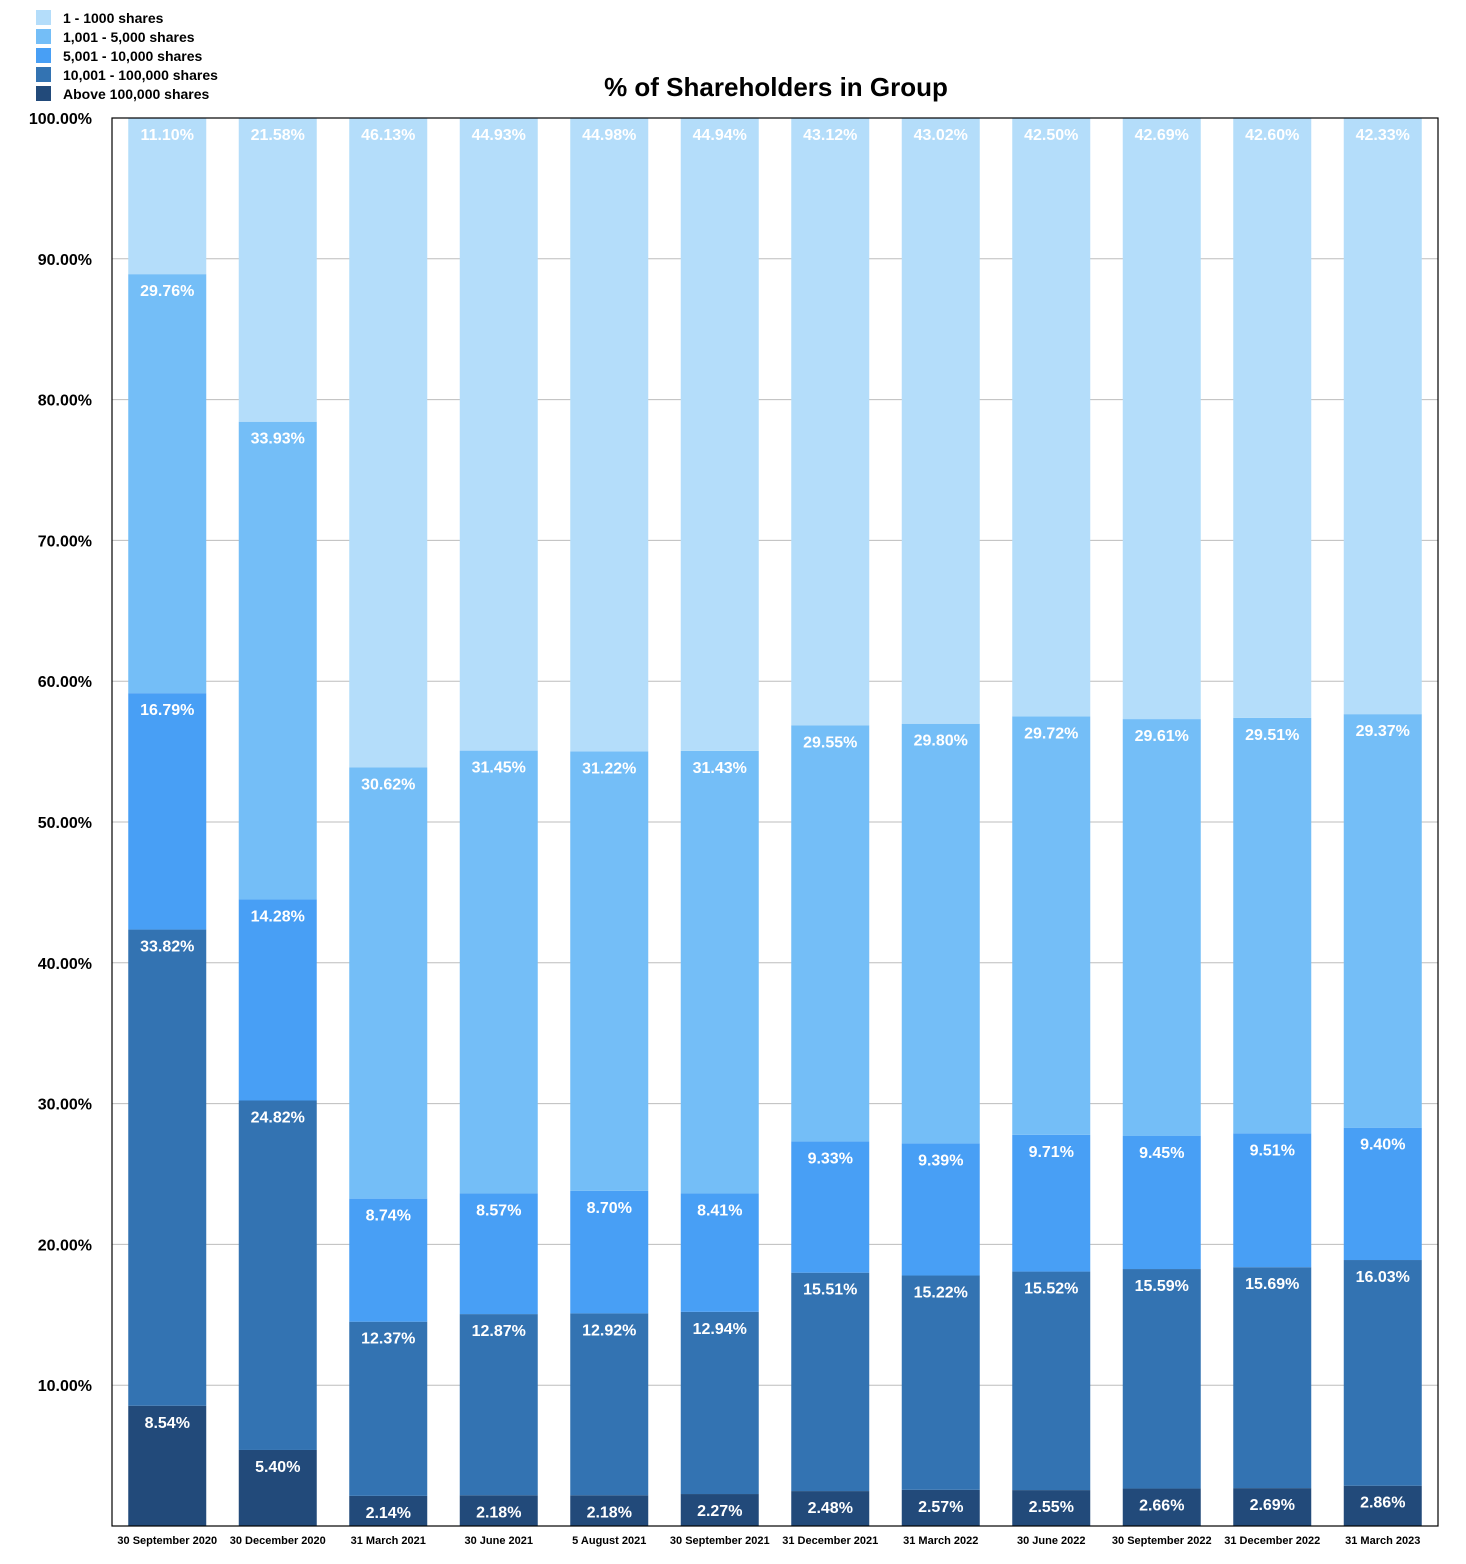 This screenshot has height=1564, width=1466. I want to click on data-label: 30.62%, so click(388, 785).